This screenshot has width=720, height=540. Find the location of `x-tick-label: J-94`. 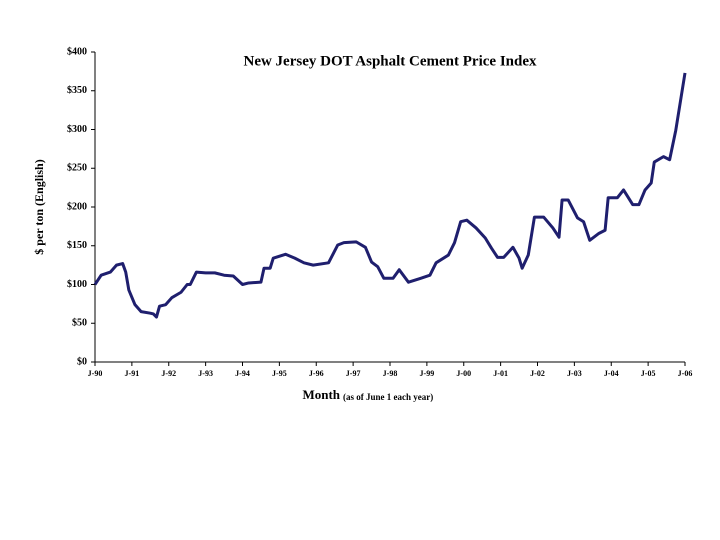

x-tick-label: J-94 is located at coordinates (242, 373).